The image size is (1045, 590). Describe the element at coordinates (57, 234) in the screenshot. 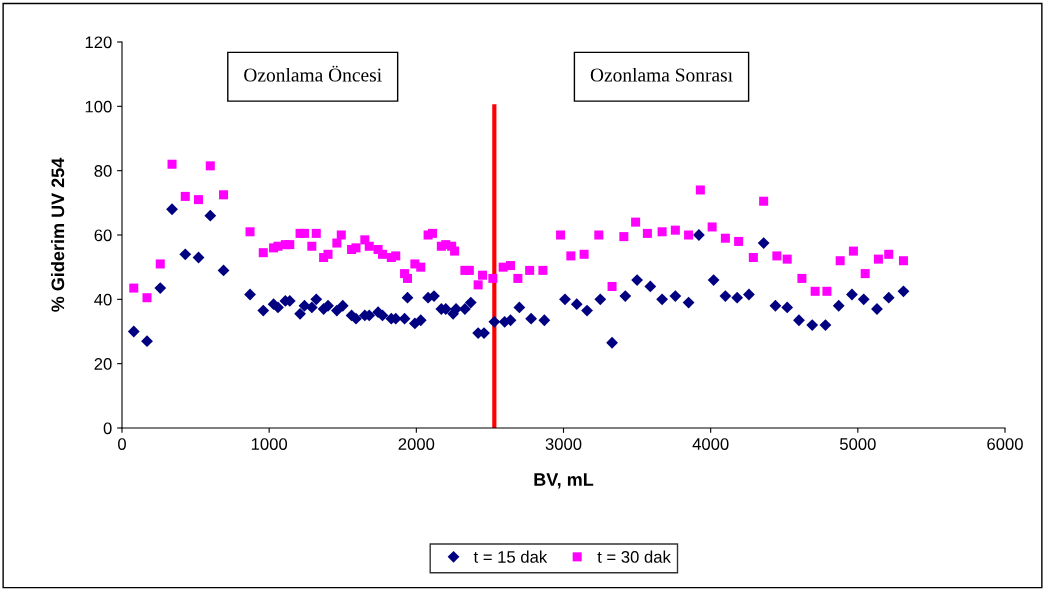

I see `y-axis-title: % Giderim UV 254` at that location.